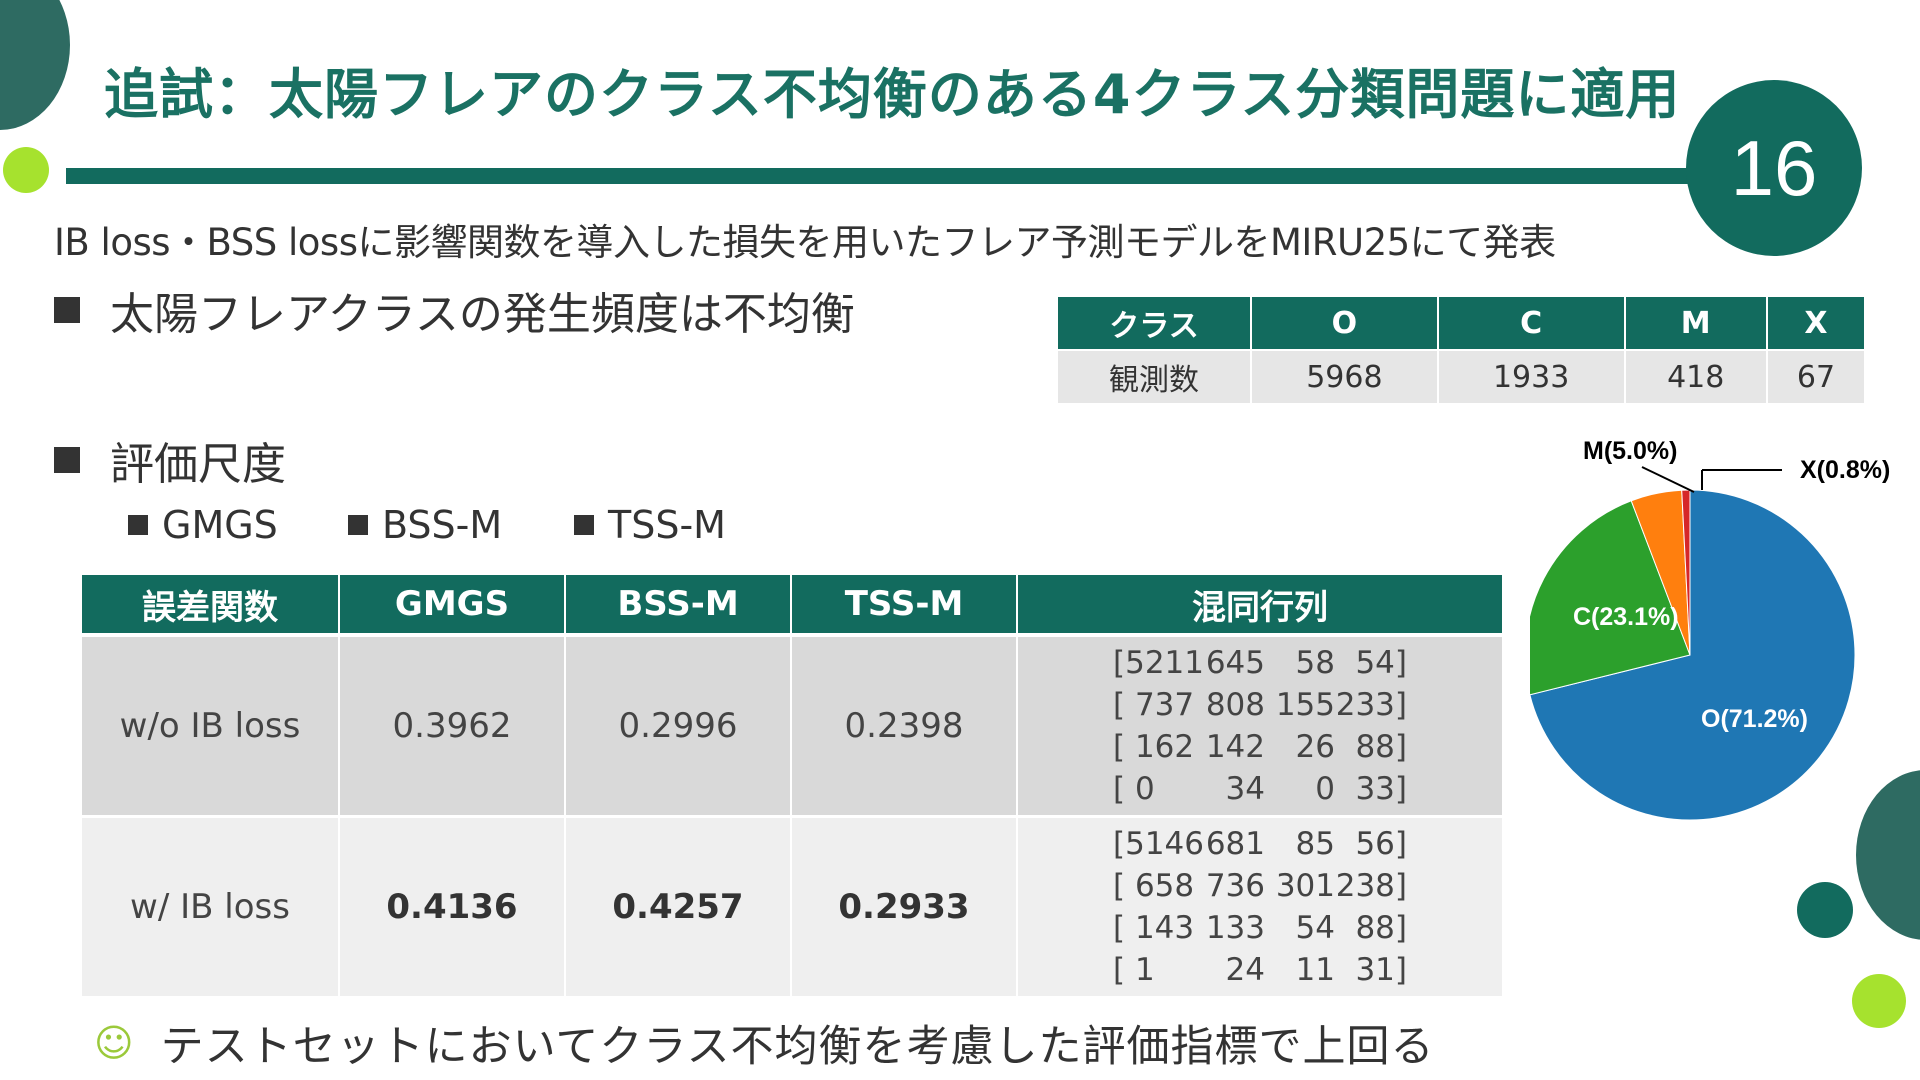 This screenshot has width=1920, height=1080. What do you see at coordinates (1825, 910) in the screenshot?
I see `decorative-dot-teal` at bounding box center [1825, 910].